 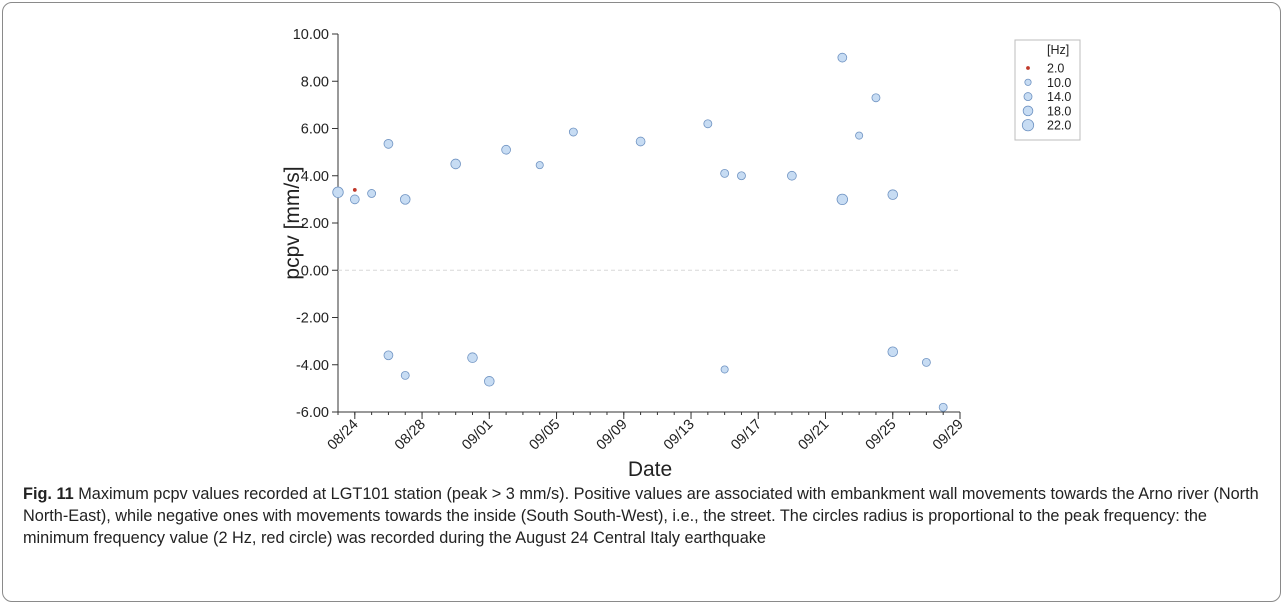 I want to click on legend-entry-label: 18.0, so click(x=1059, y=111).